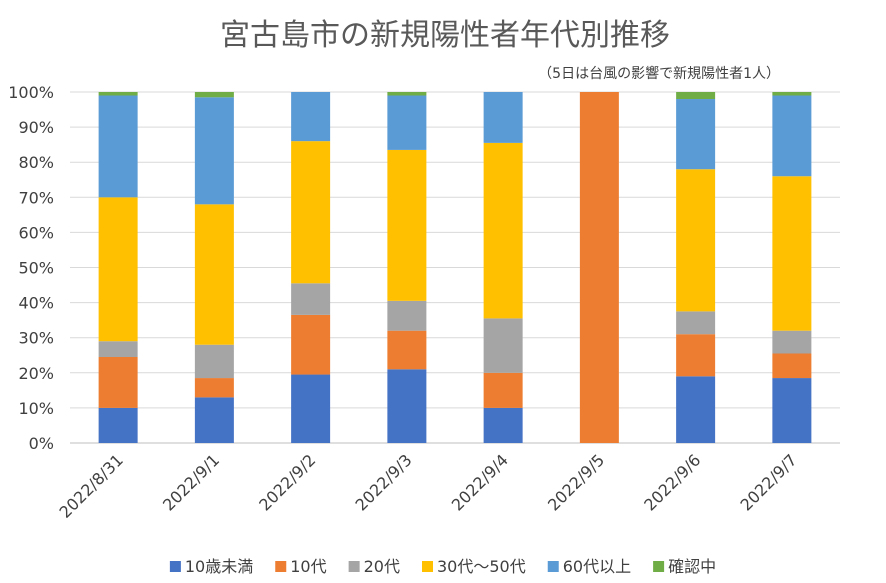  What do you see at coordinates (672, 482) in the screenshot?
I see `x-tick-label: 2022/9/6` at bounding box center [672, 482].